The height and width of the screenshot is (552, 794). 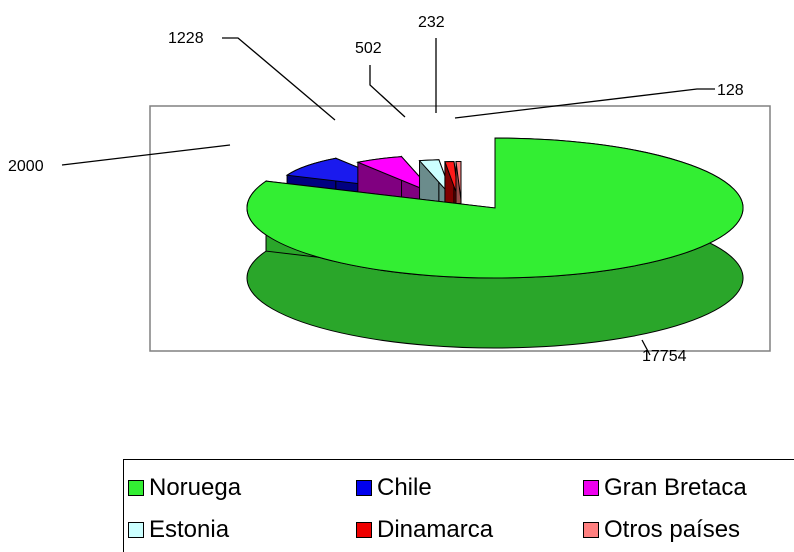 I want to click on legend-label-otros: Otros países, so click(x=672, y=529).